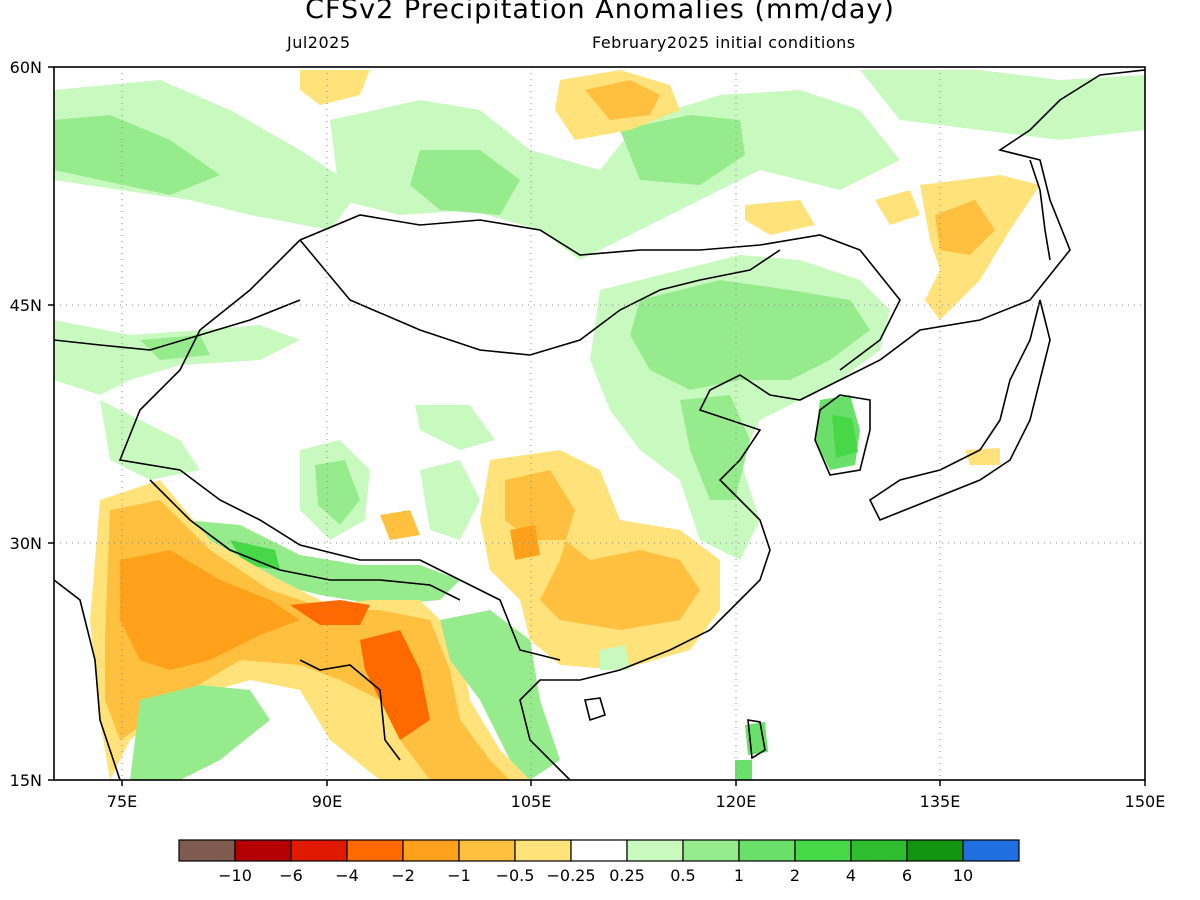  Describe the element at coordinates (602, 550) in the screenshot. I see `anomaly-region-south-china-dry-core` at that location.